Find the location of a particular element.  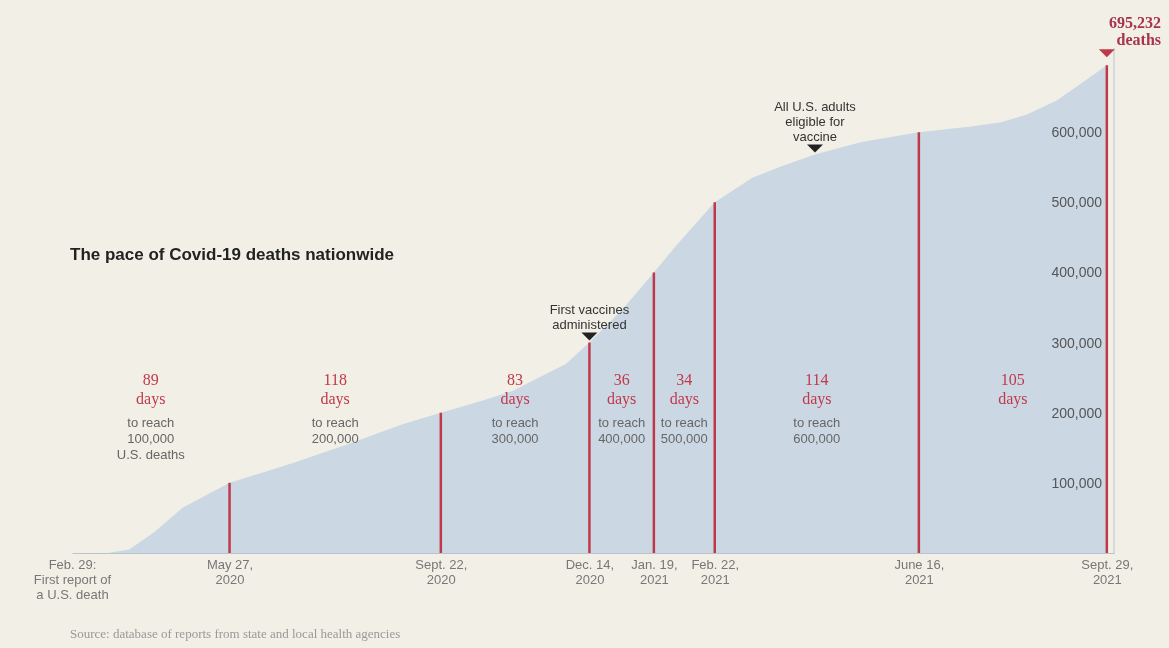

x-tick-label: Jan. 19, 2021 is located at coordinates (654, 572).